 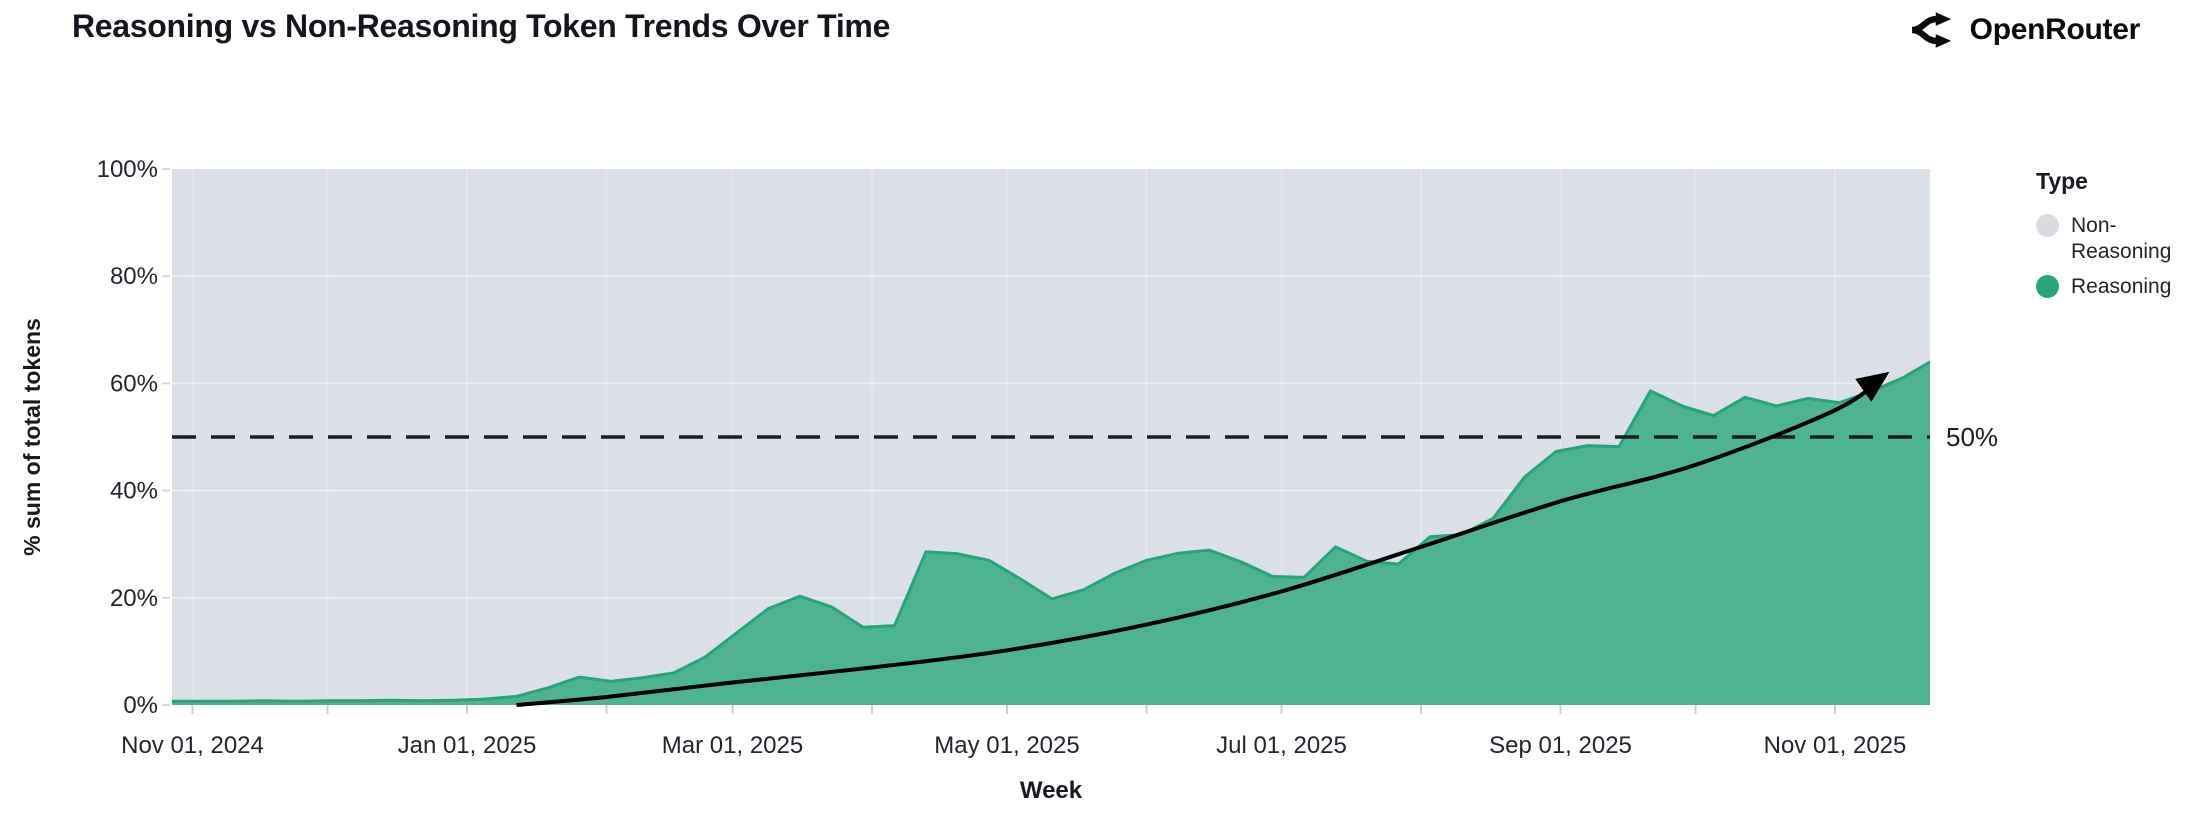 I want to click on x-axis-title: Week, so click(x=1051, y=790).